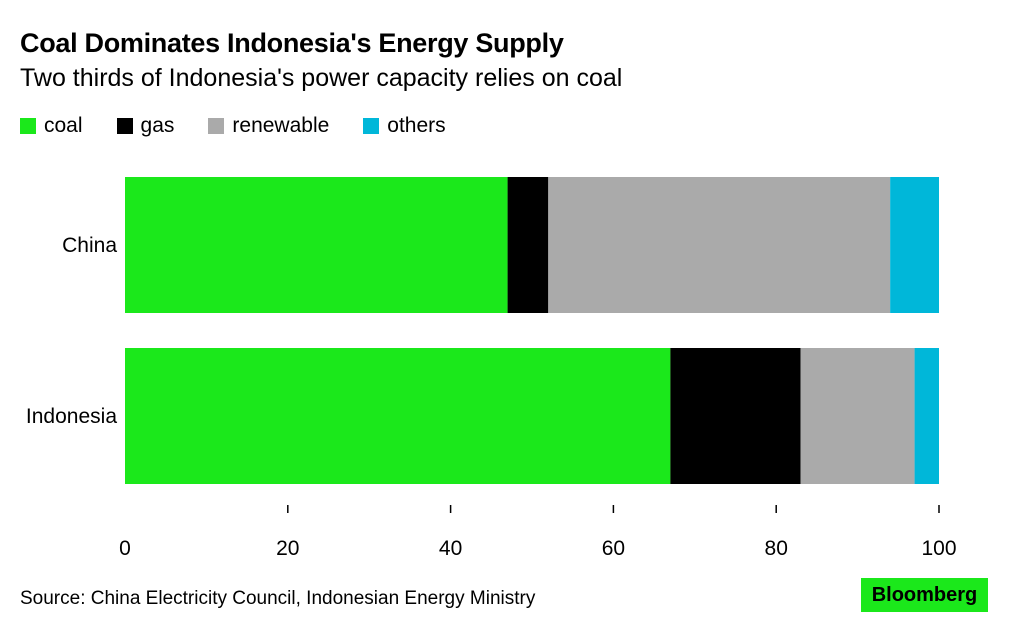 This screenshot has width=1009, height=628. I want to click on legend-swatch-gas, so click(124, 126).